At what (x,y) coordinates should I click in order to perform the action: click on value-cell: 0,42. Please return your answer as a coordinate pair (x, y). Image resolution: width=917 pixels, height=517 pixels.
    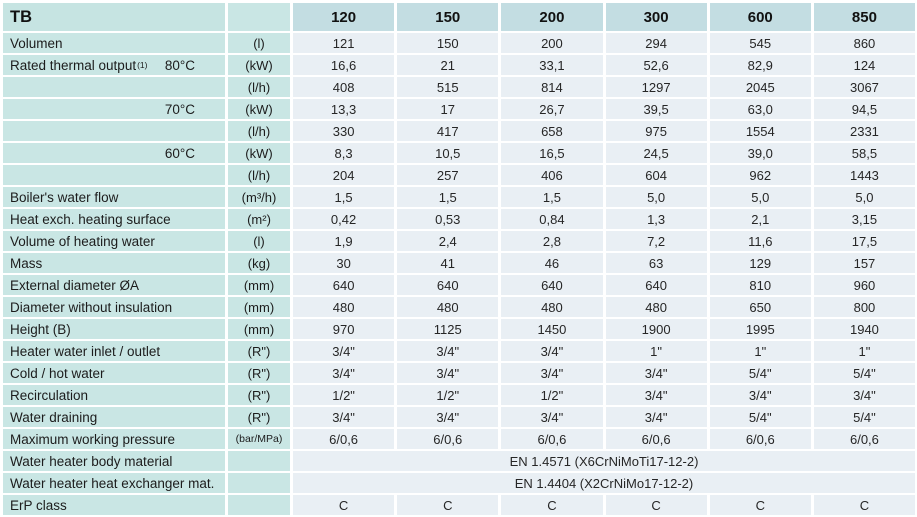
    Looking at the image, I should click on (344, 219).